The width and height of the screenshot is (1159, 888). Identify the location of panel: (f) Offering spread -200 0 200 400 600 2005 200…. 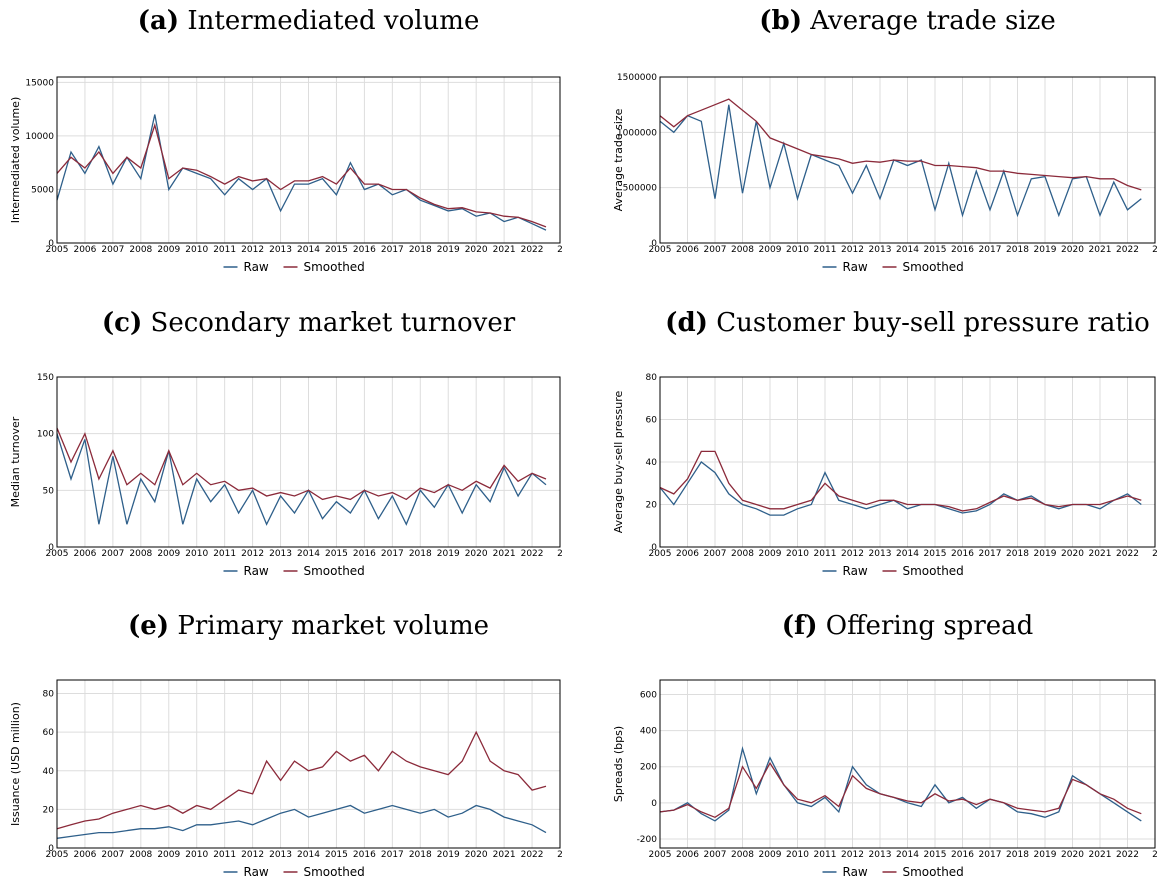
(885, 745).